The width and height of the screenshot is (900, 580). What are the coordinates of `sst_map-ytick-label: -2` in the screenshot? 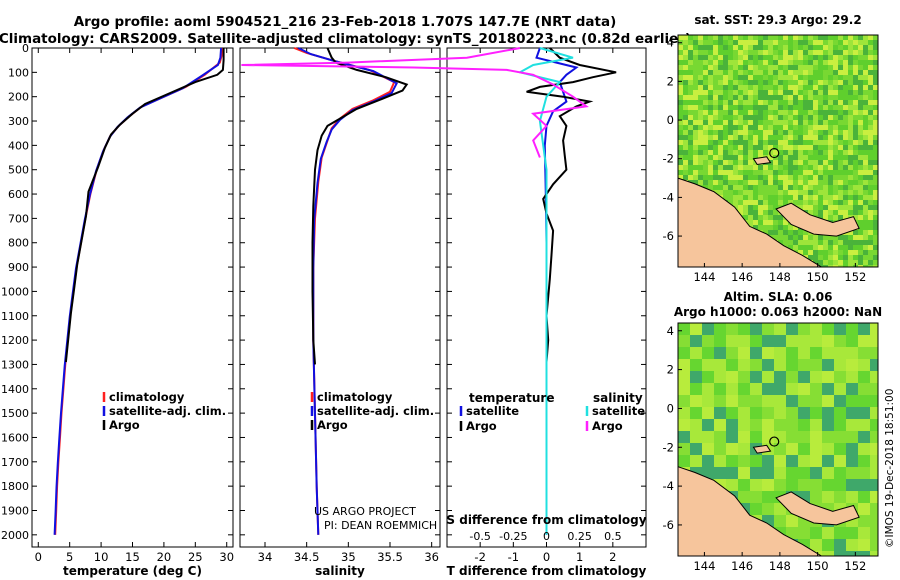 It's located at (668, 159).